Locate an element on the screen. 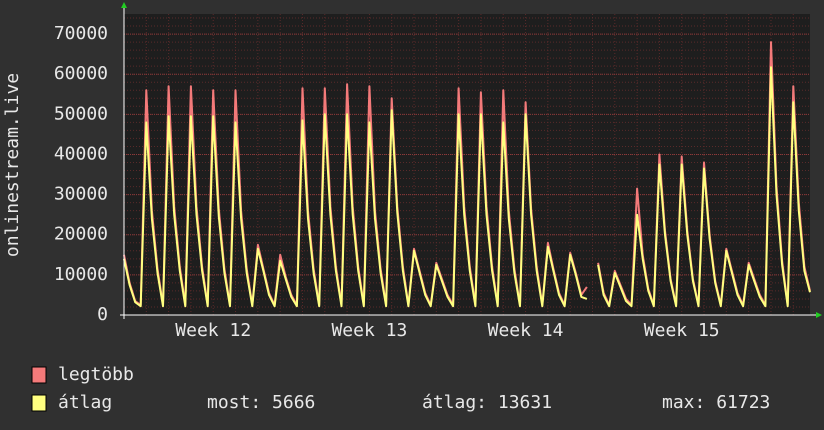 The height and width of the screenshot is (430, 824). y-axis-label: onlinestream.live is located at coordinates (12, 165).